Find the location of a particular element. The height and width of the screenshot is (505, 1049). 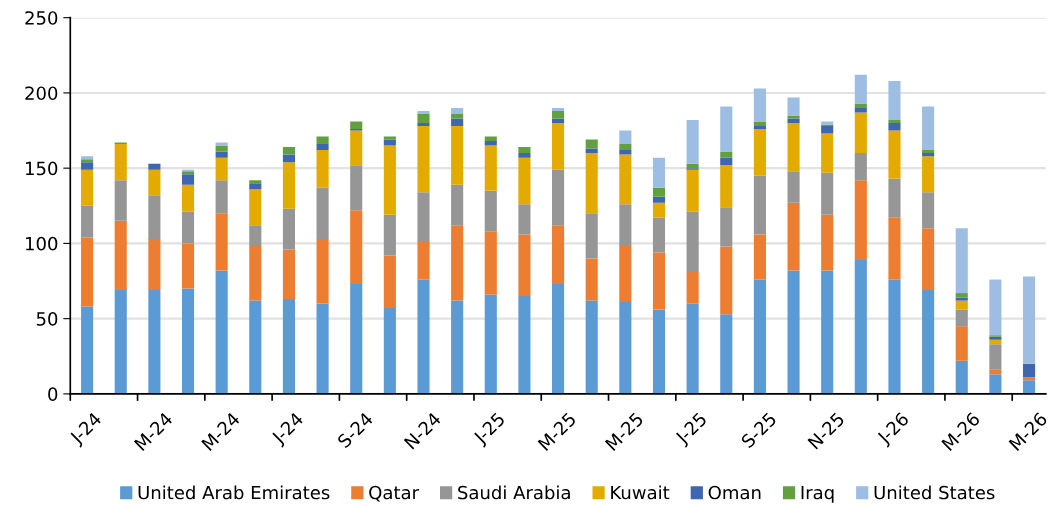

y-tick-label: 100 is located at coordinates (42, 243).